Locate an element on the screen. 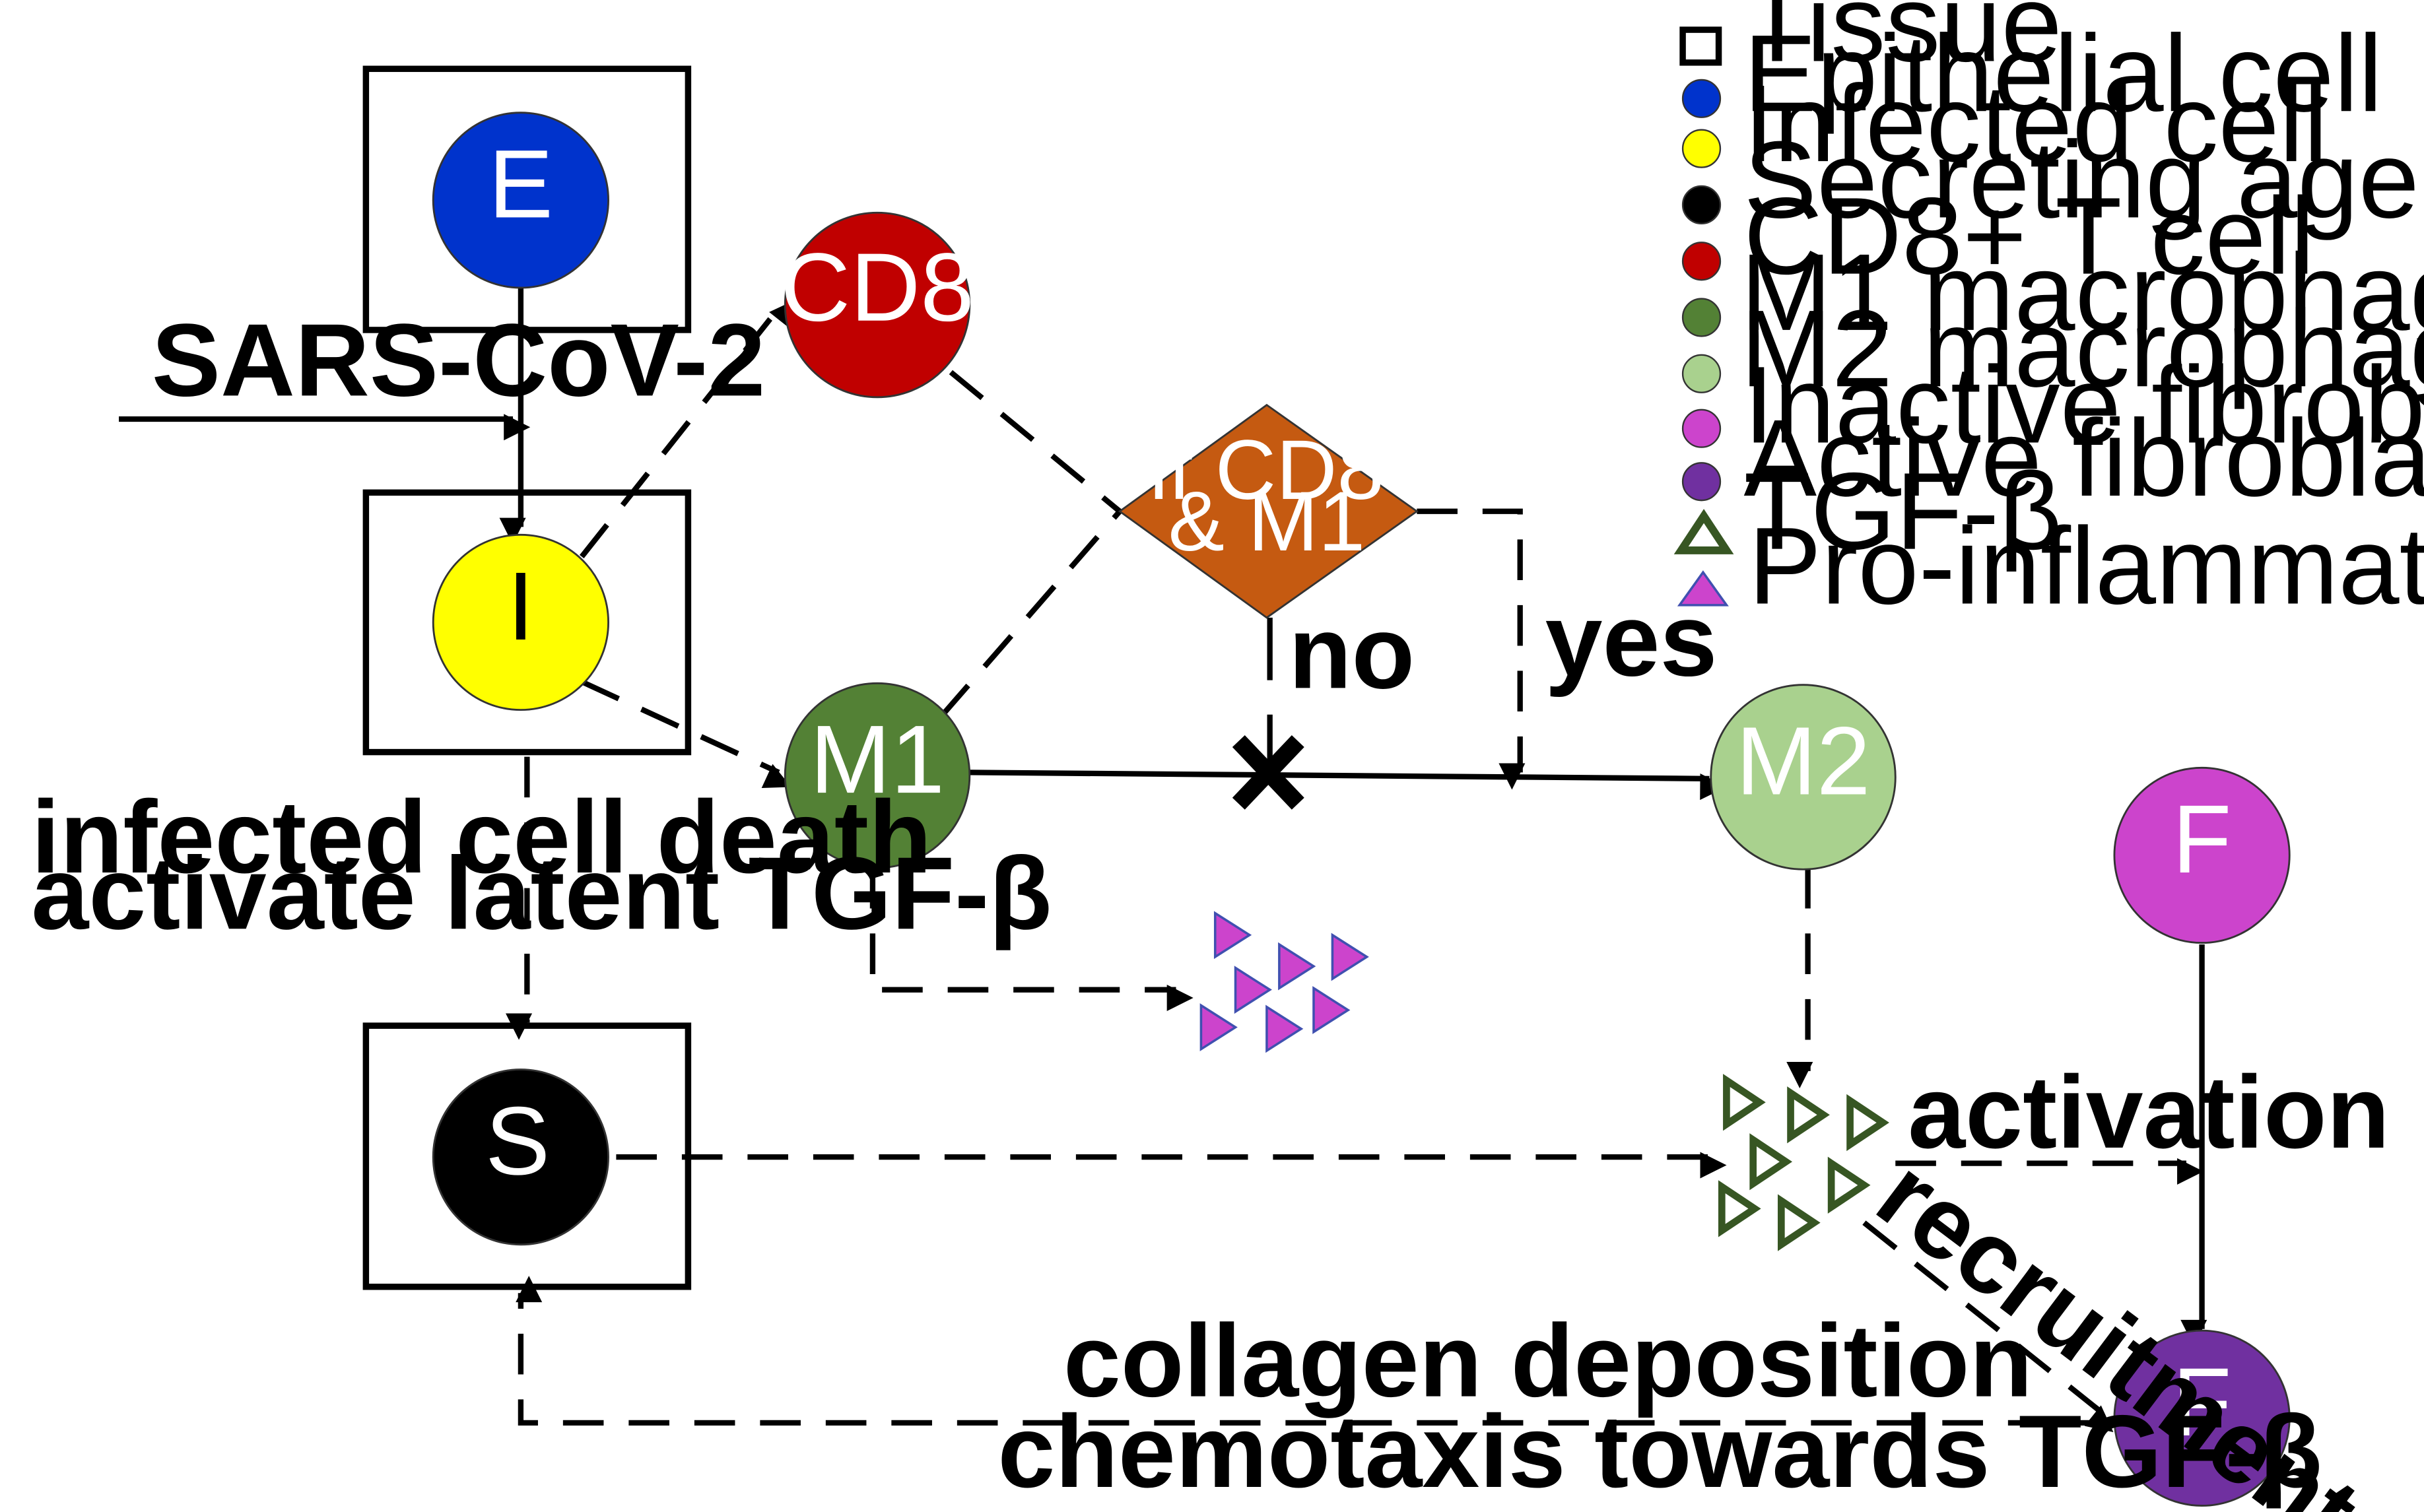  legend-item-epithelial: Epithelial cell is located at coordinates (2062, 74).